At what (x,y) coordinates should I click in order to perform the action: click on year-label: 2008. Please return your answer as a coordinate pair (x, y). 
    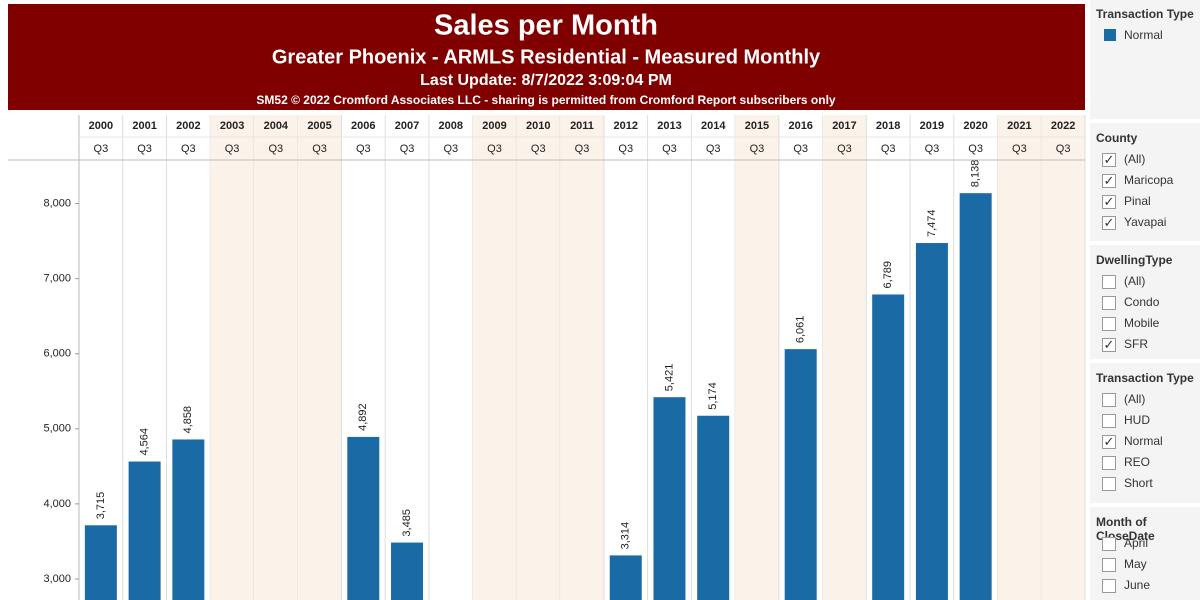
    Looking at the image, I should click on (451, 126).